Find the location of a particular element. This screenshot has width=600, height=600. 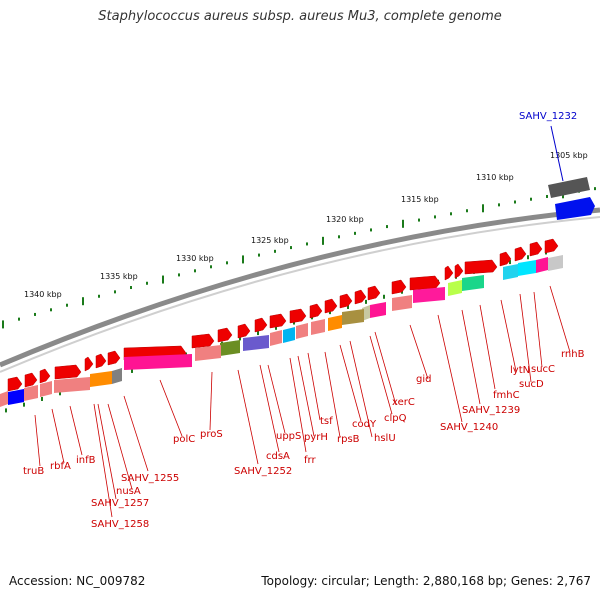

gene-sahv1232-gray is located at coordinates (569, 187).